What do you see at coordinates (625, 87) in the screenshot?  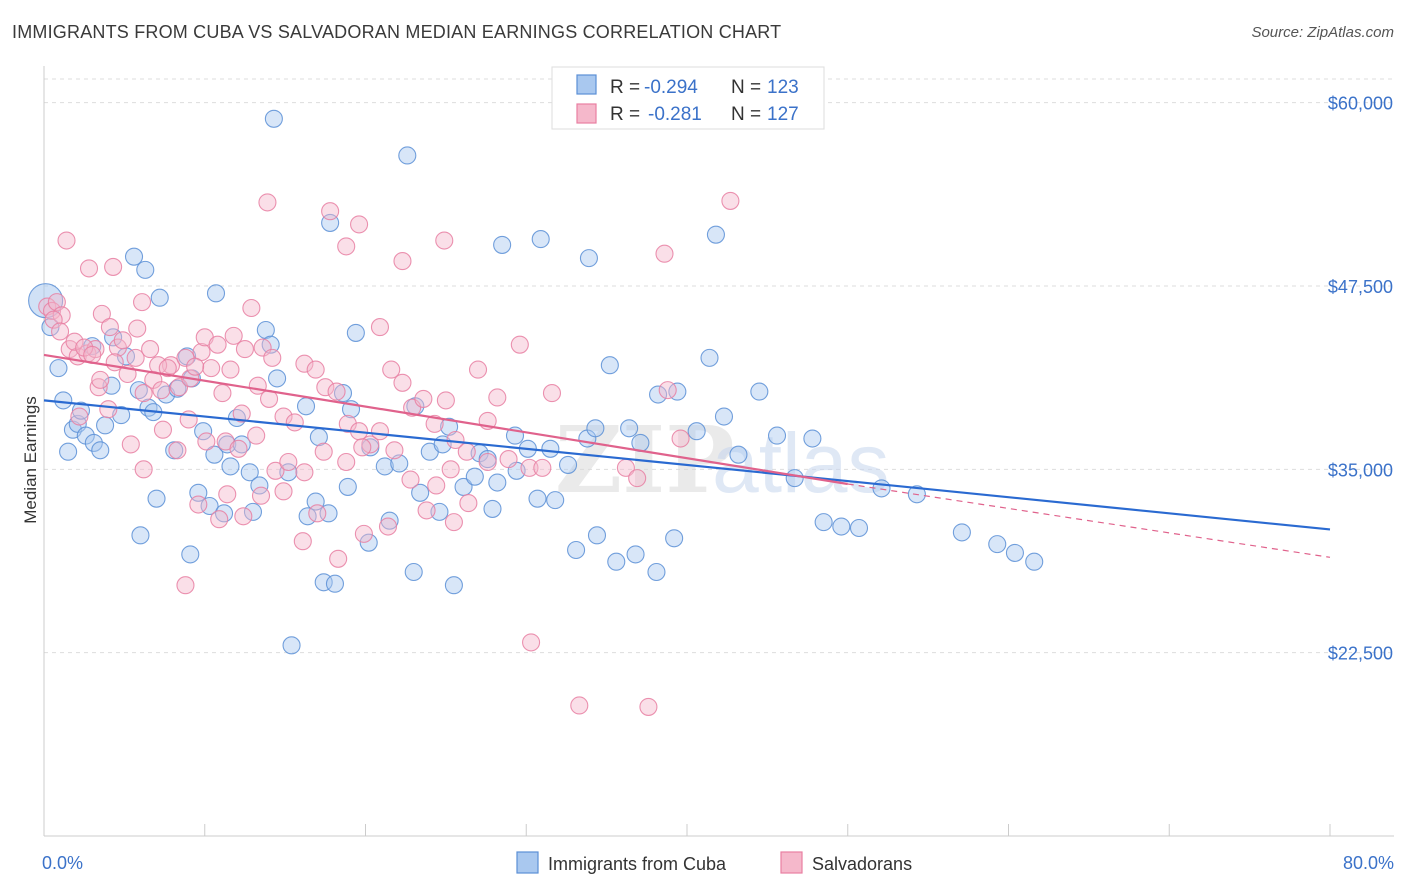 I see `legend-r-label-cuba: R =` at bounding box center [625, 87].